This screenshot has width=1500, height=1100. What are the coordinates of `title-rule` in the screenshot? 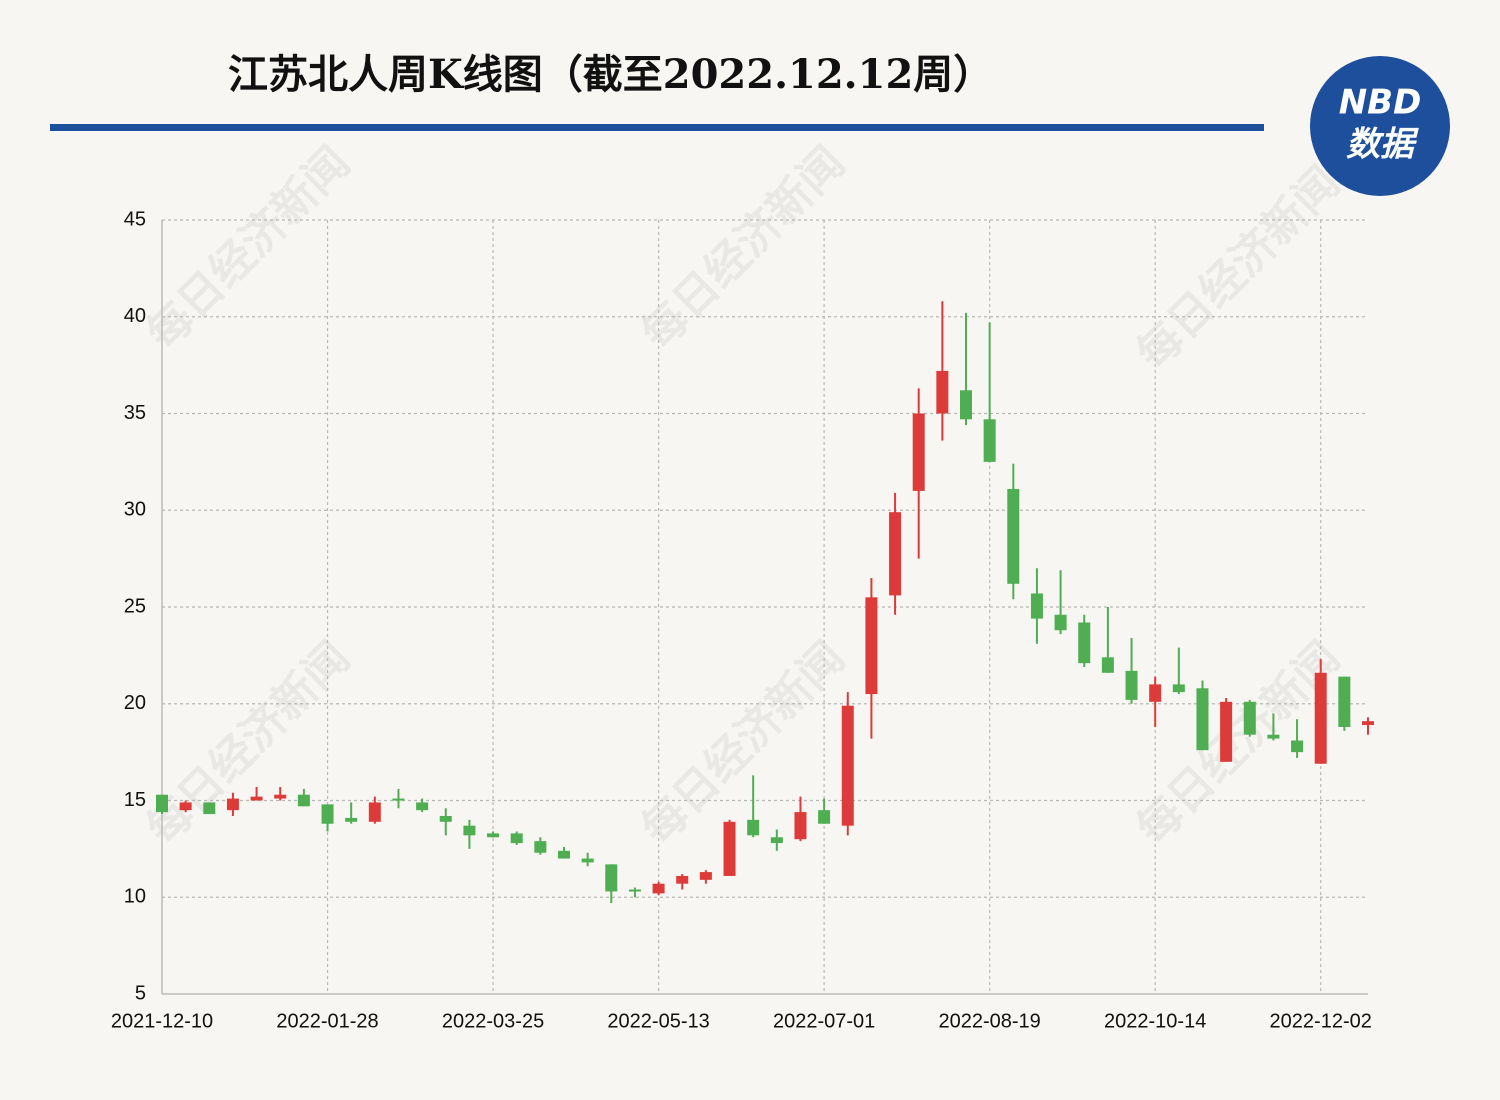 It's located at (657, 127).